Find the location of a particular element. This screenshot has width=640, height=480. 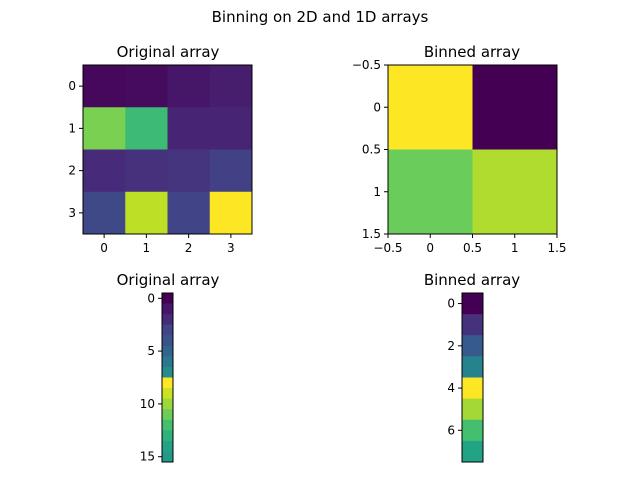

y-tick-label: 0.5 is located at coordinates (371, 150).